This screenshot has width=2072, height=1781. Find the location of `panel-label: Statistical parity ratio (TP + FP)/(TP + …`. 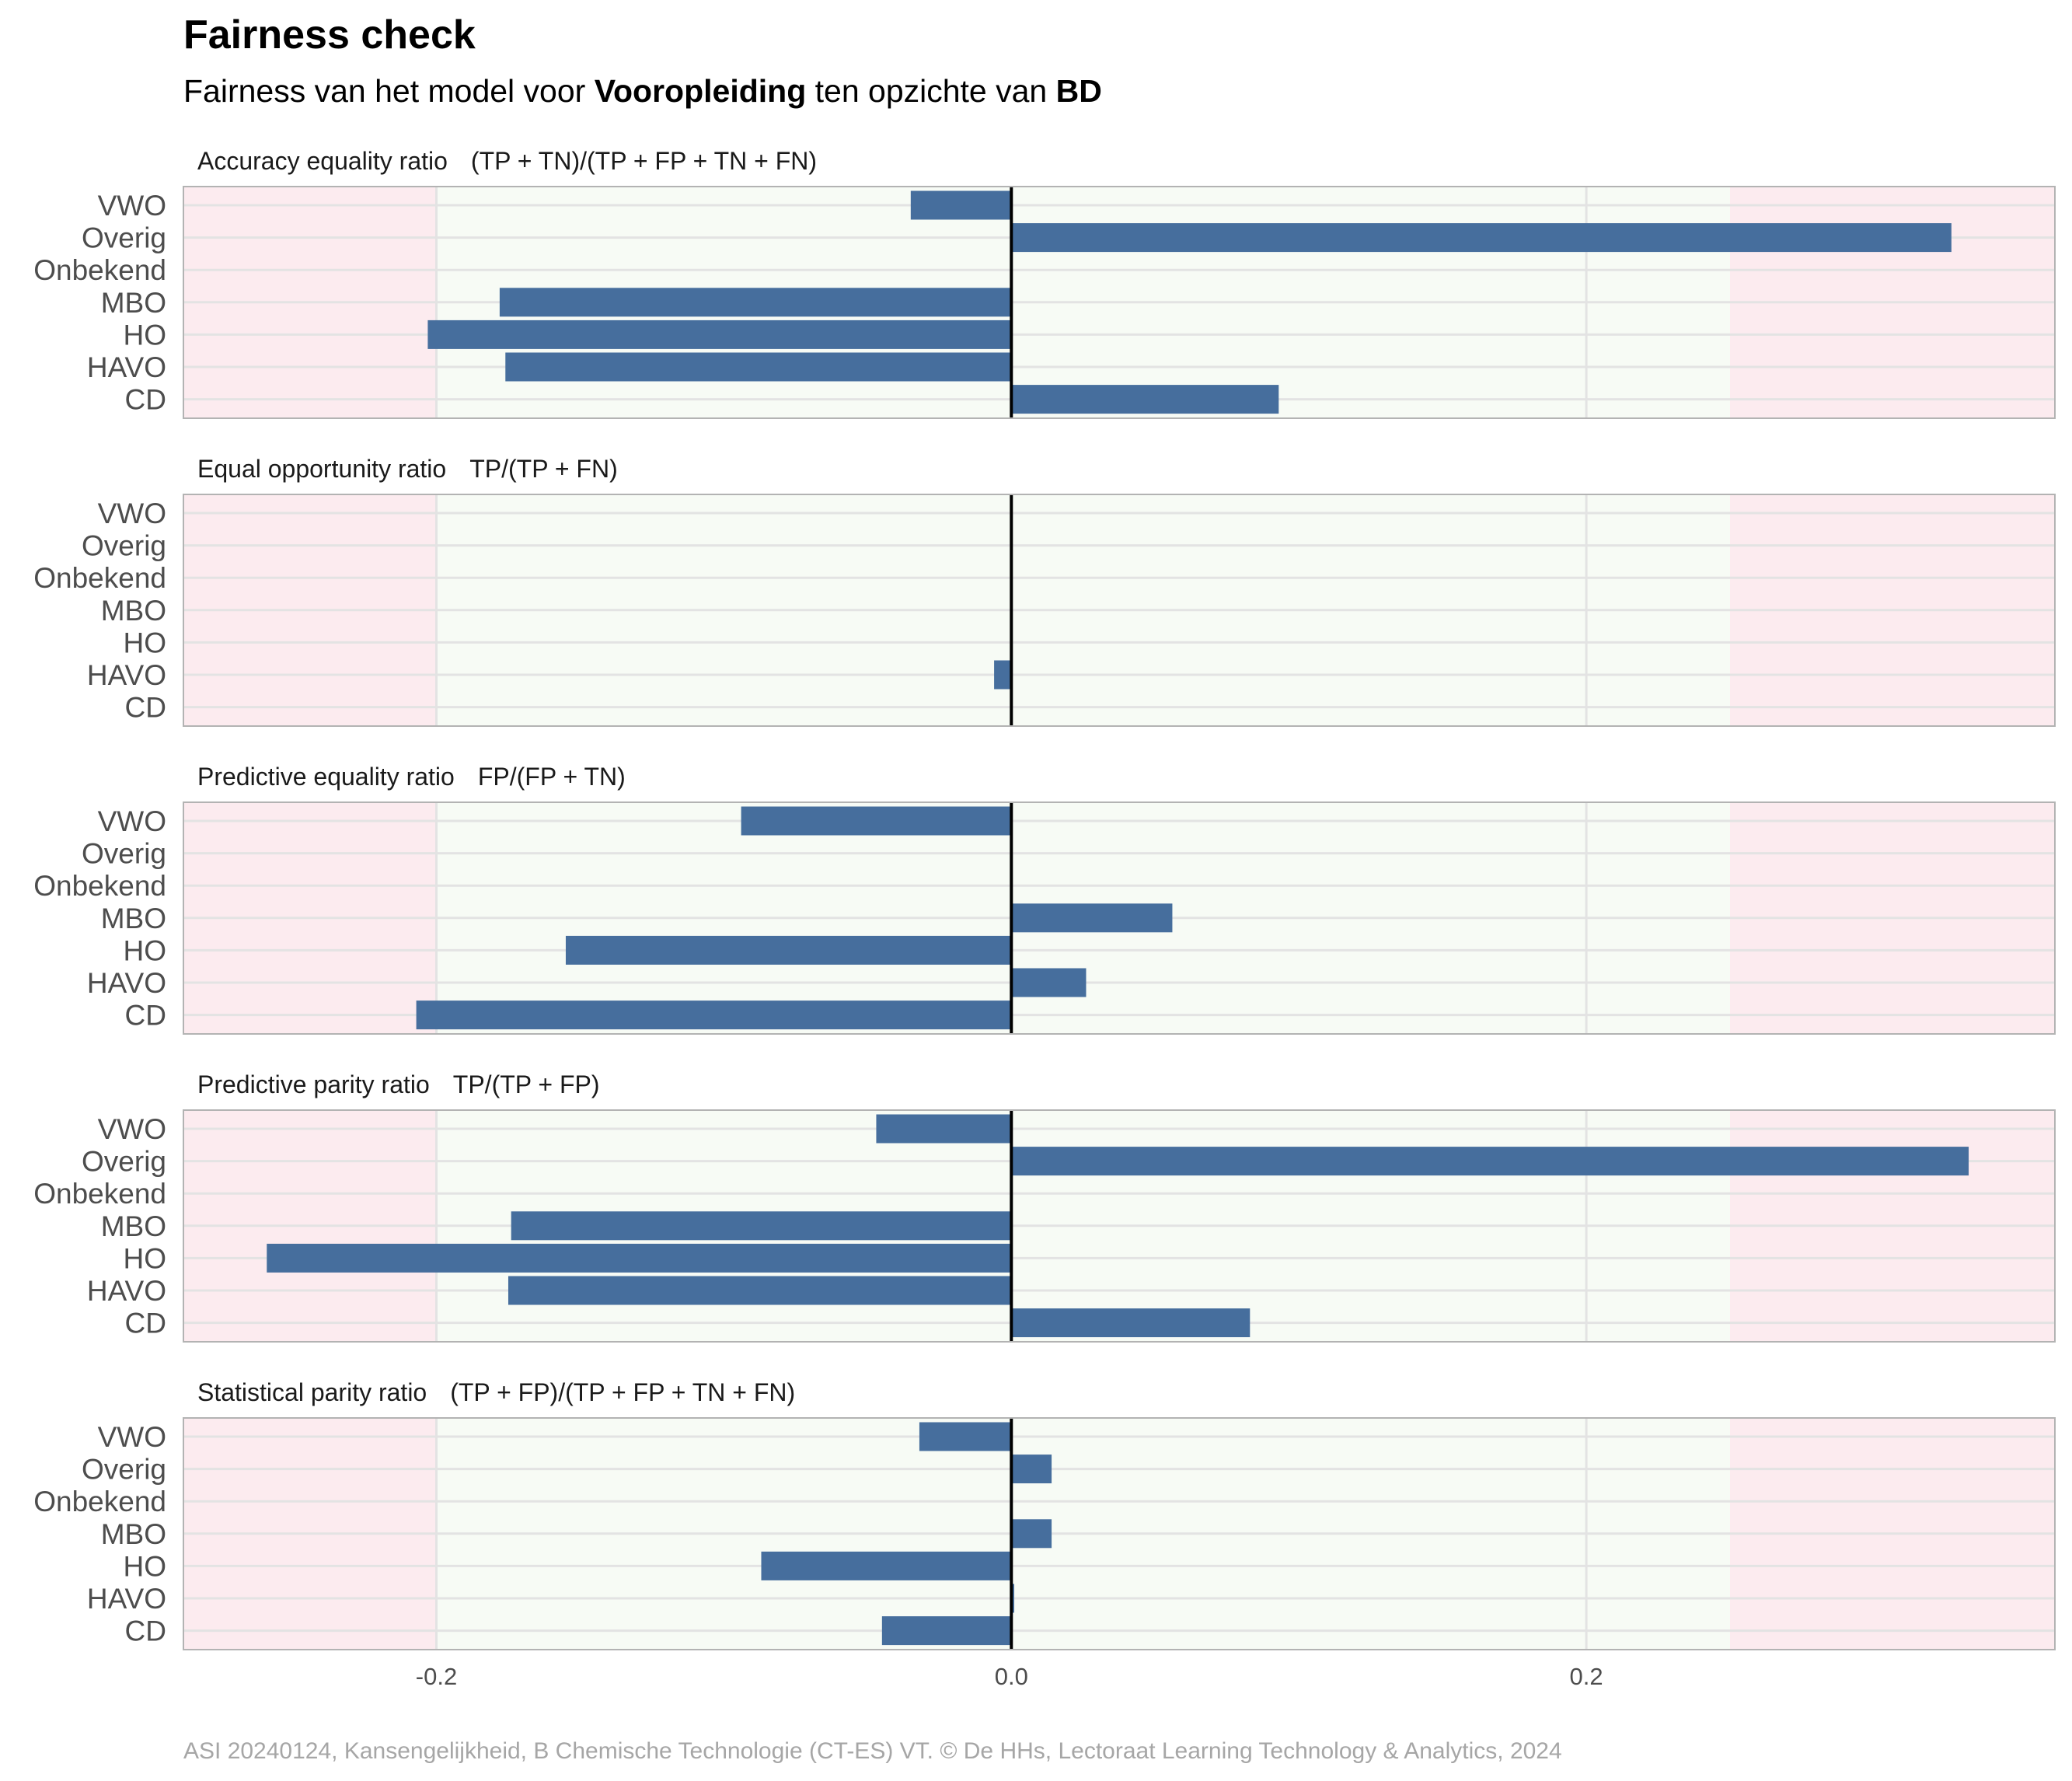

panel-label: Statistical parity ratio (TP + FP)/(TP + … is located at coordinates (496, 1392).